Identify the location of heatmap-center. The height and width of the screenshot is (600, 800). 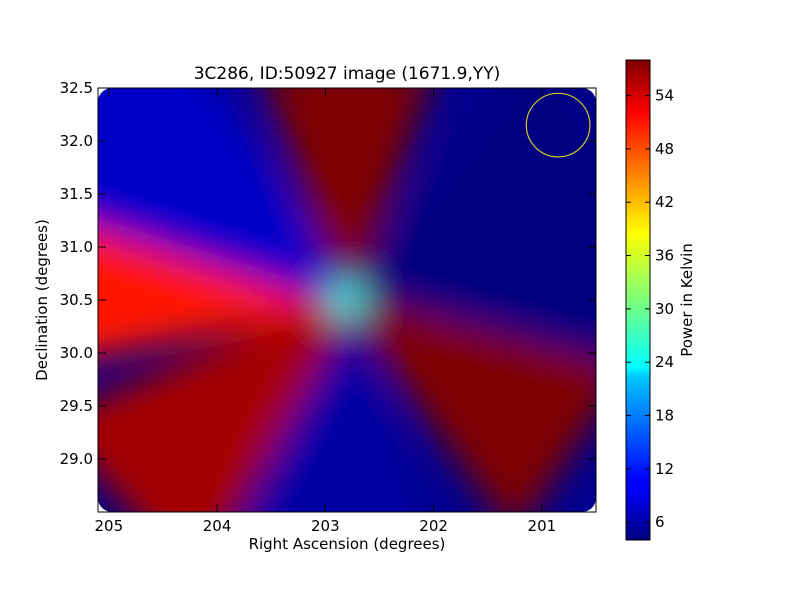
(347, 300).